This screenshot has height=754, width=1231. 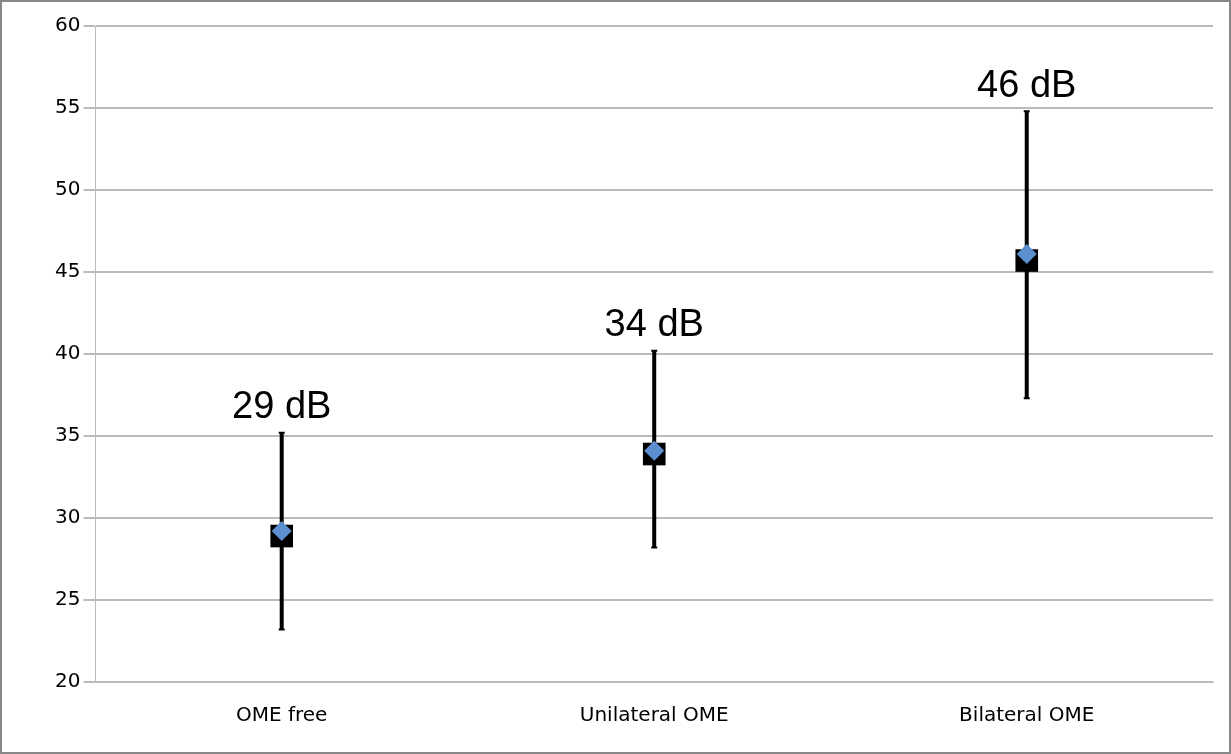 I want to click on x-tick-label: OME free, so click(x=281, y=714).